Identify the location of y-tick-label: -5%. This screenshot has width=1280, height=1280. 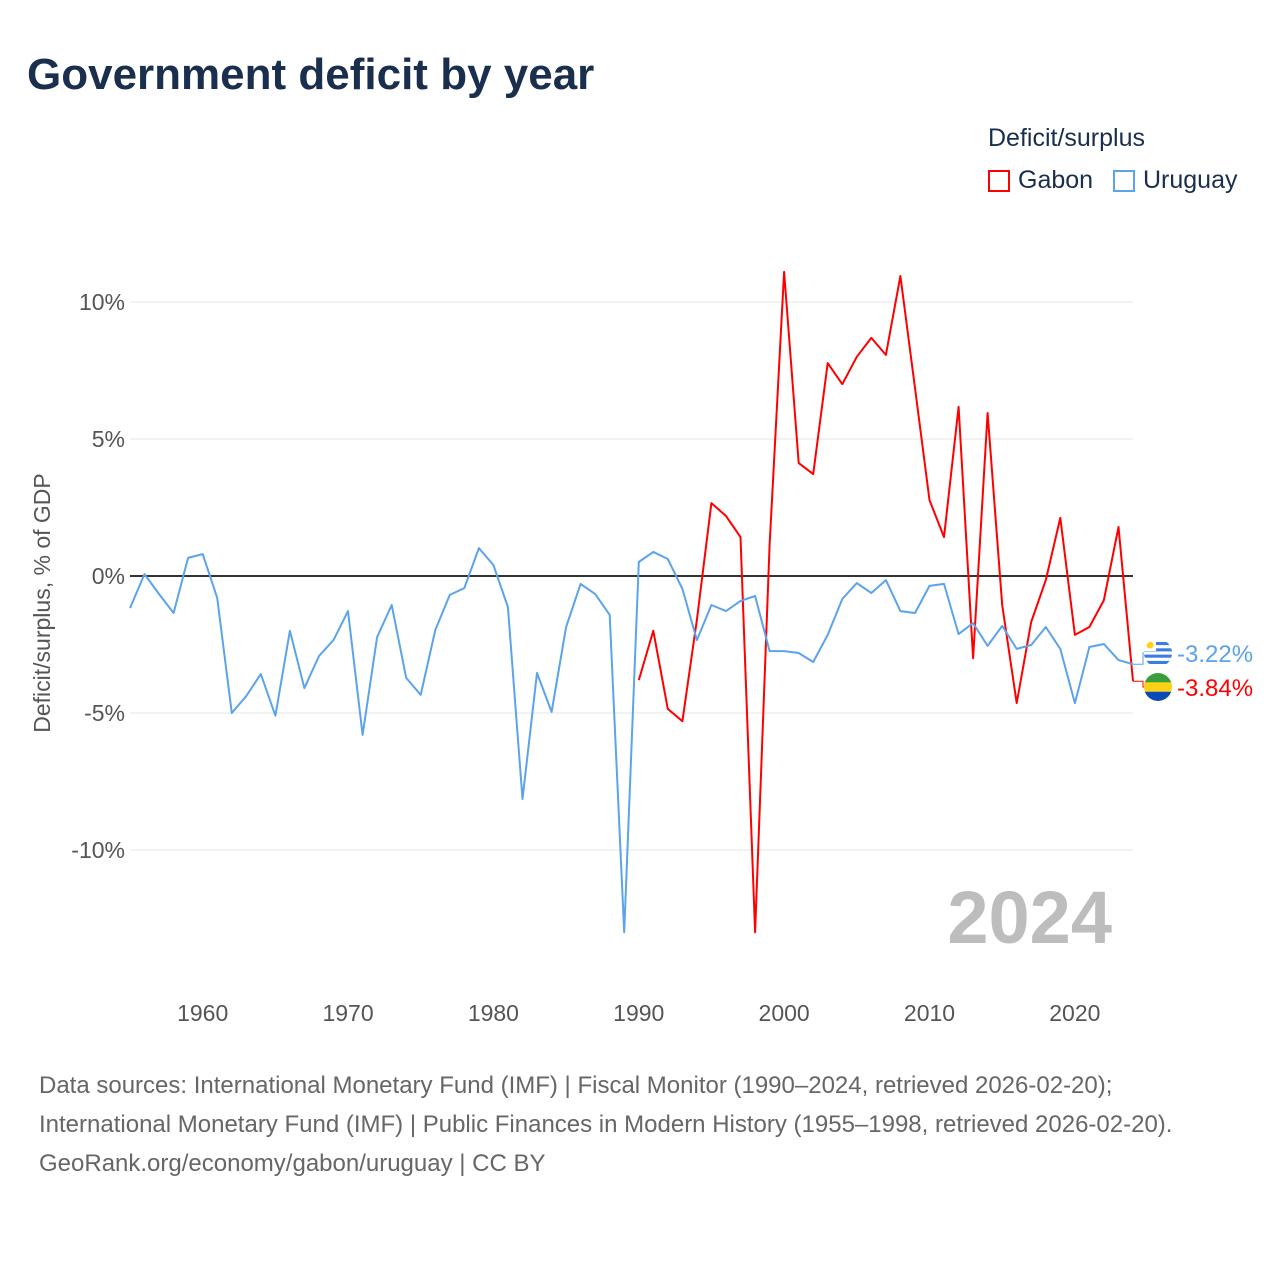
(104, 713).